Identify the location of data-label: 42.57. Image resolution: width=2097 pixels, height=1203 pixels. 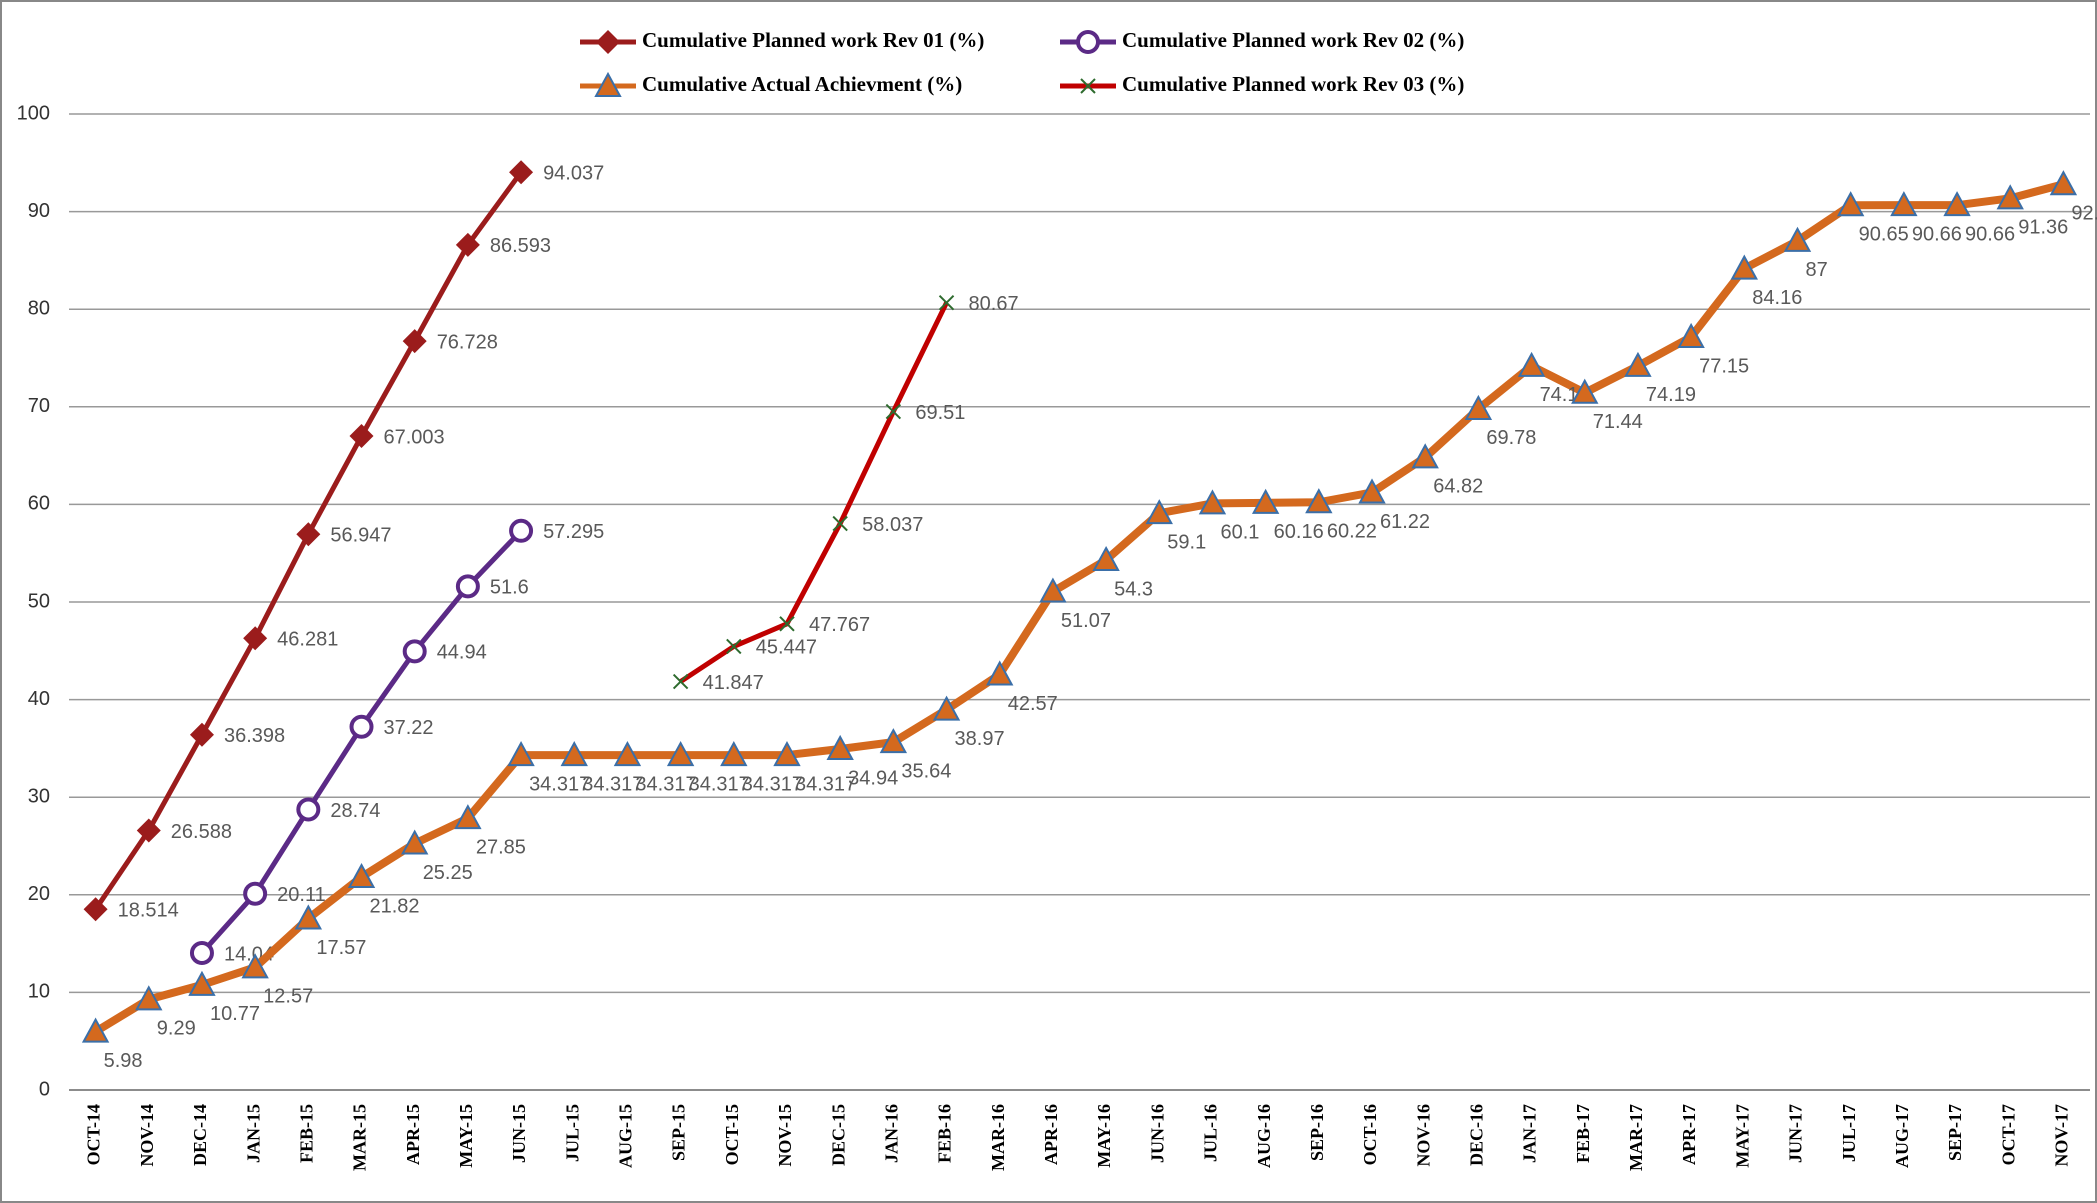
(1033, 704).